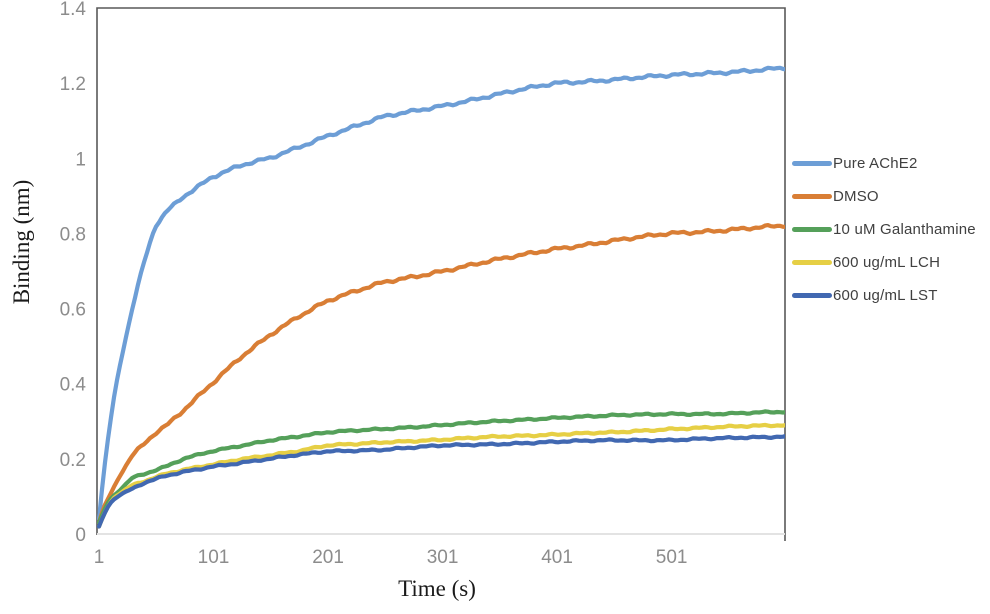  I want to click on legend-item-600-ug-ml-lch: 600 ug/mL LCH, so click(884, 262).